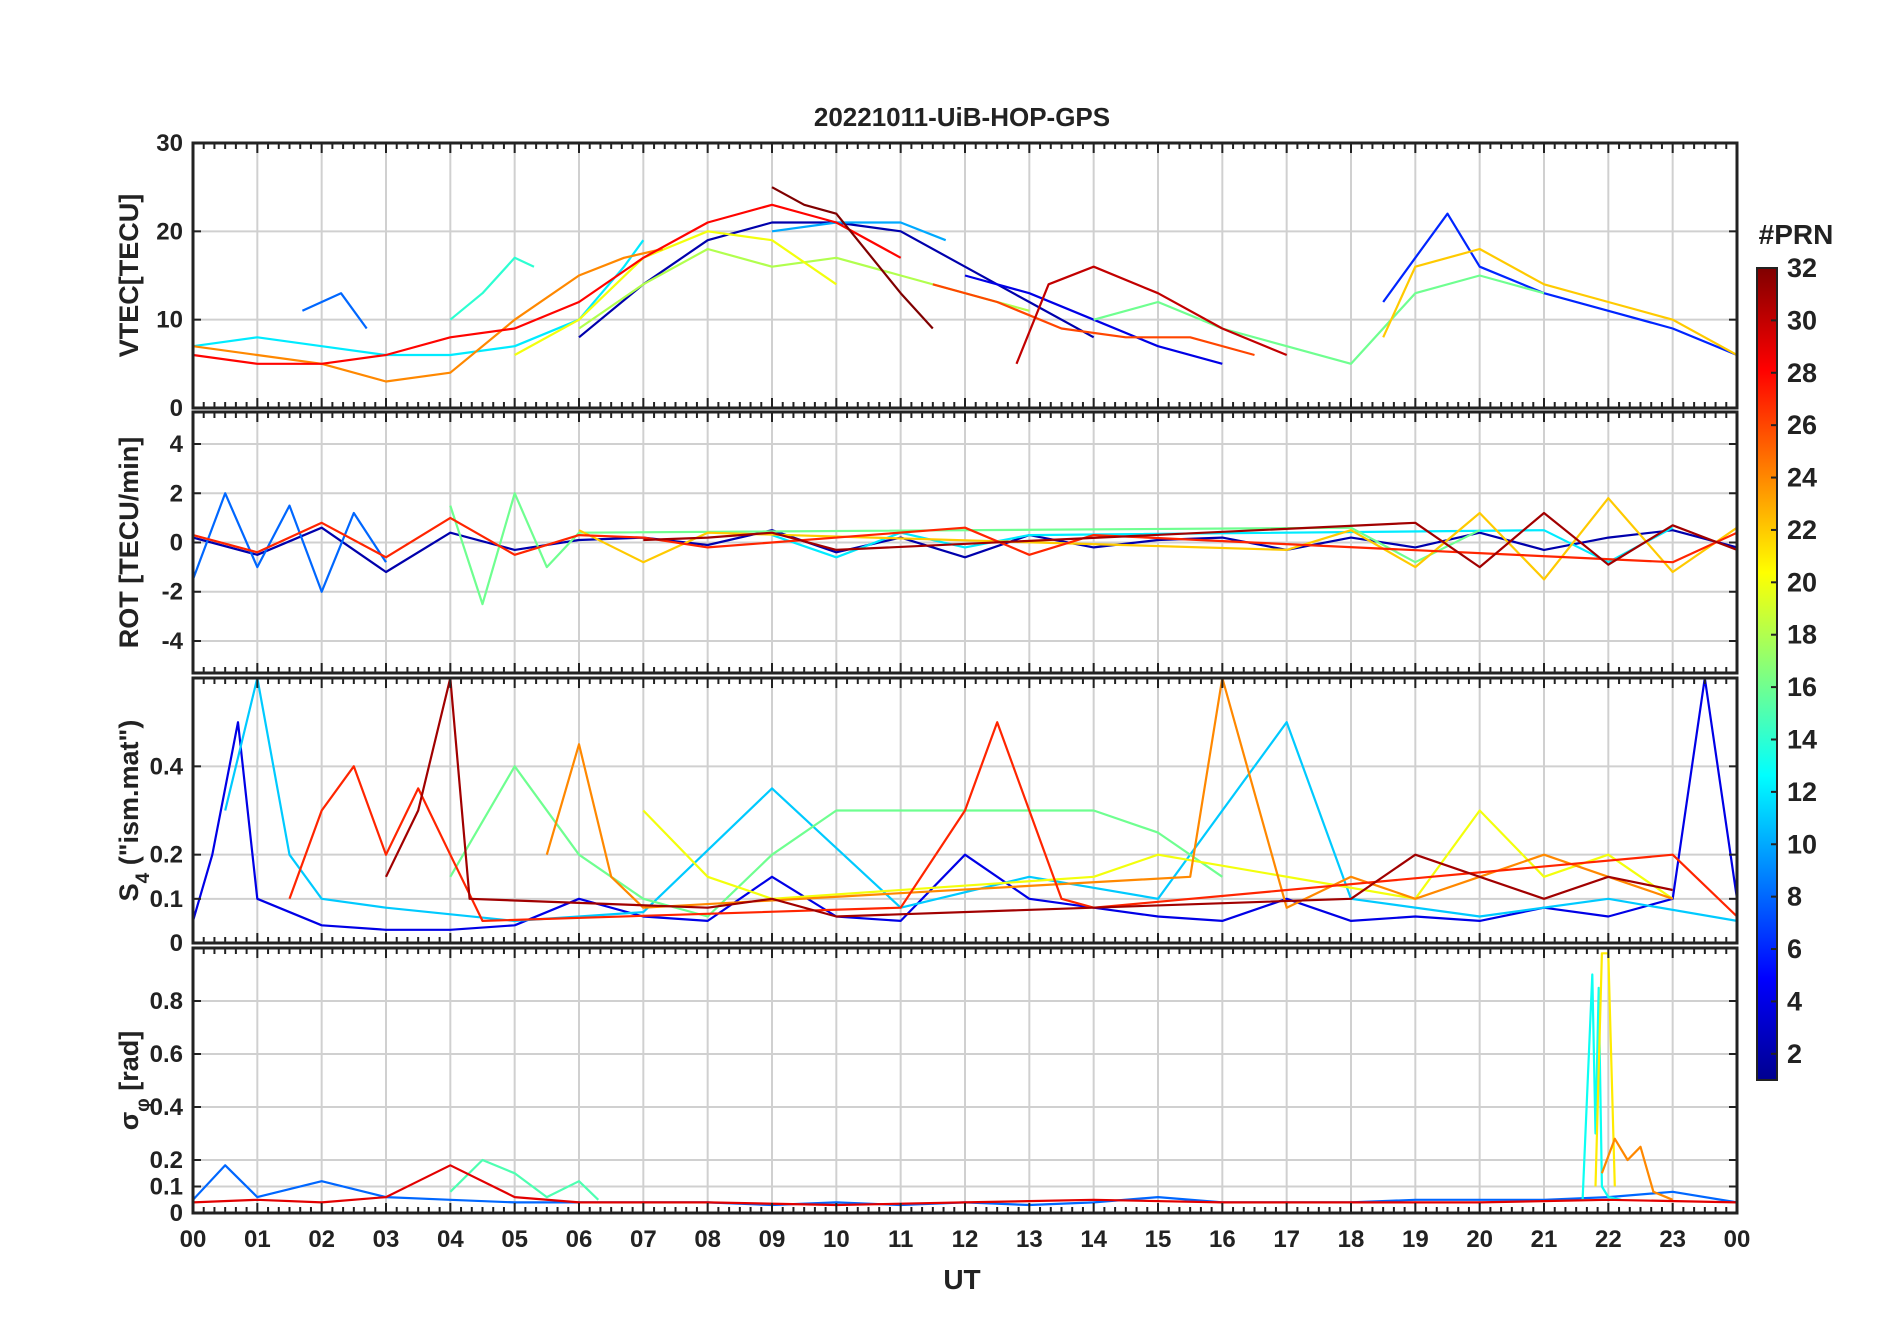 The height and width of the screenshot is (1330, 1902). I want to click on x-tick-label: 04, so click(450, 1239).